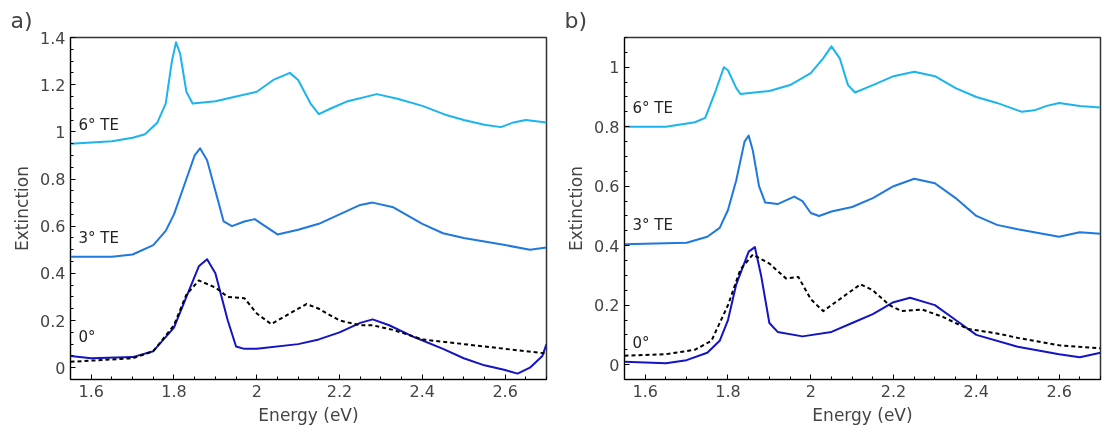 The height and width of the screenshot is (427, 1108). Describe the element at coordinates (53, 38) in the screenshot. I see `y-tick-label: 1.4` at that location.